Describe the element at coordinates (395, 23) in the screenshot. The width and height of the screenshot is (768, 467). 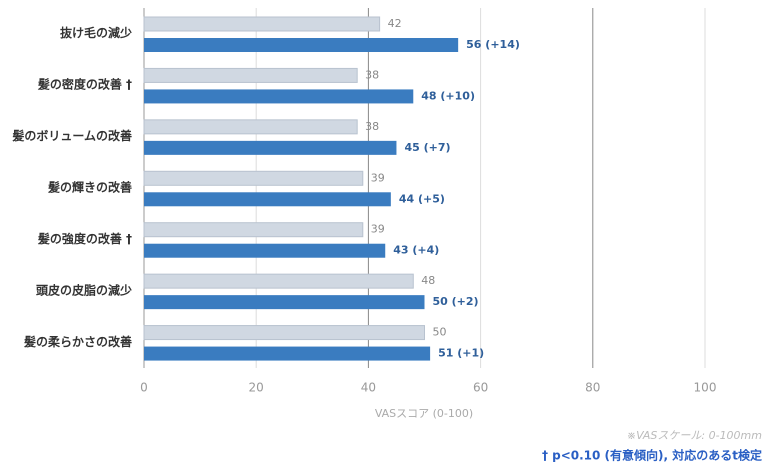
I see `data-label: 42` at that location.